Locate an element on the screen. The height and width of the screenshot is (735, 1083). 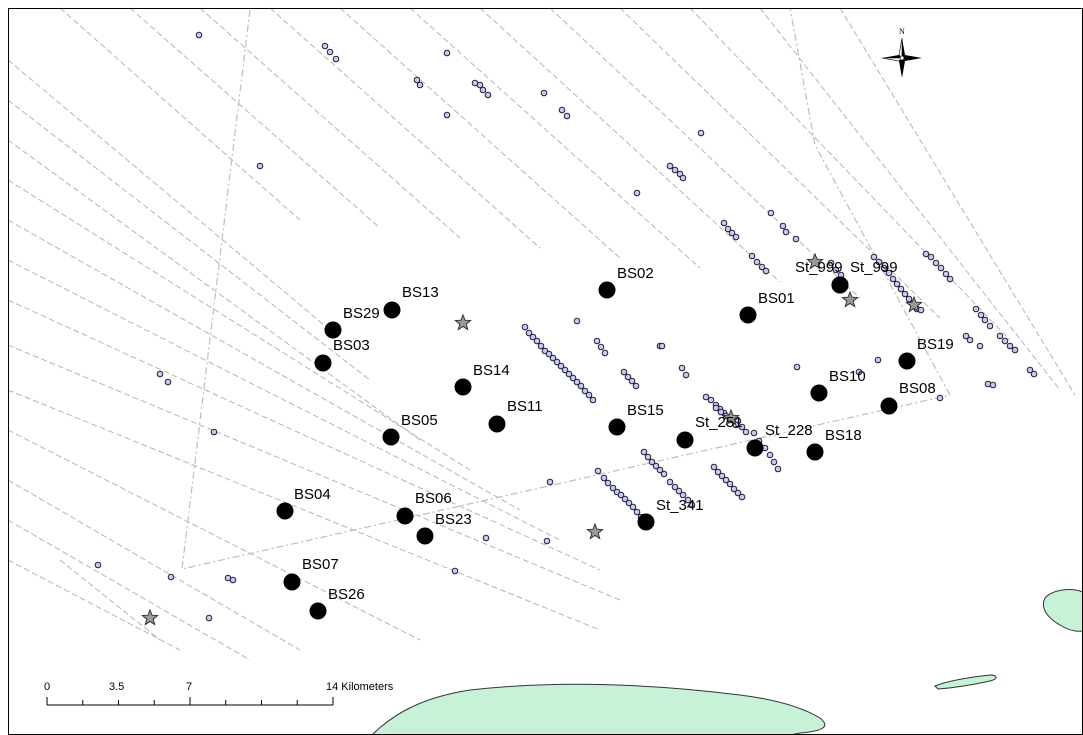
scale-label-3-5: 3.5 is located at coordinates (116, 687).